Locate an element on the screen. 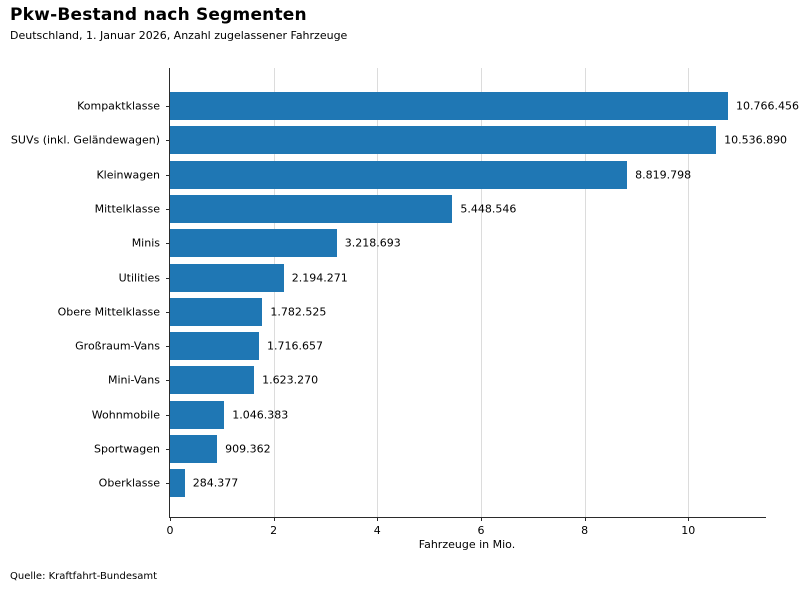 The height and width of the screenshot is (600, 800). value-label: 5.448.546 is located at coordinates (488, 209).